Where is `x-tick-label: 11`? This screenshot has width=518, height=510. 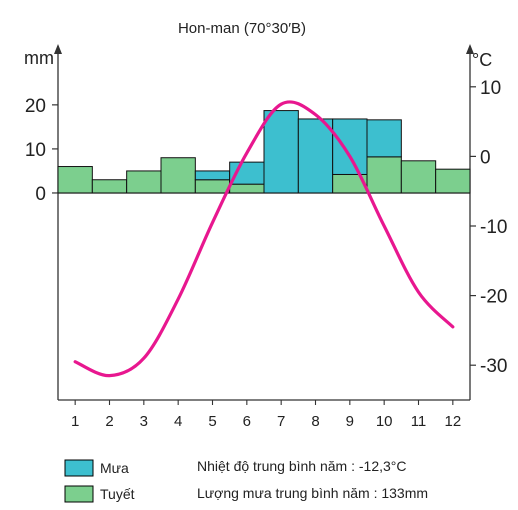
x-tick-label: 11 is located at coordinates (419, 421).